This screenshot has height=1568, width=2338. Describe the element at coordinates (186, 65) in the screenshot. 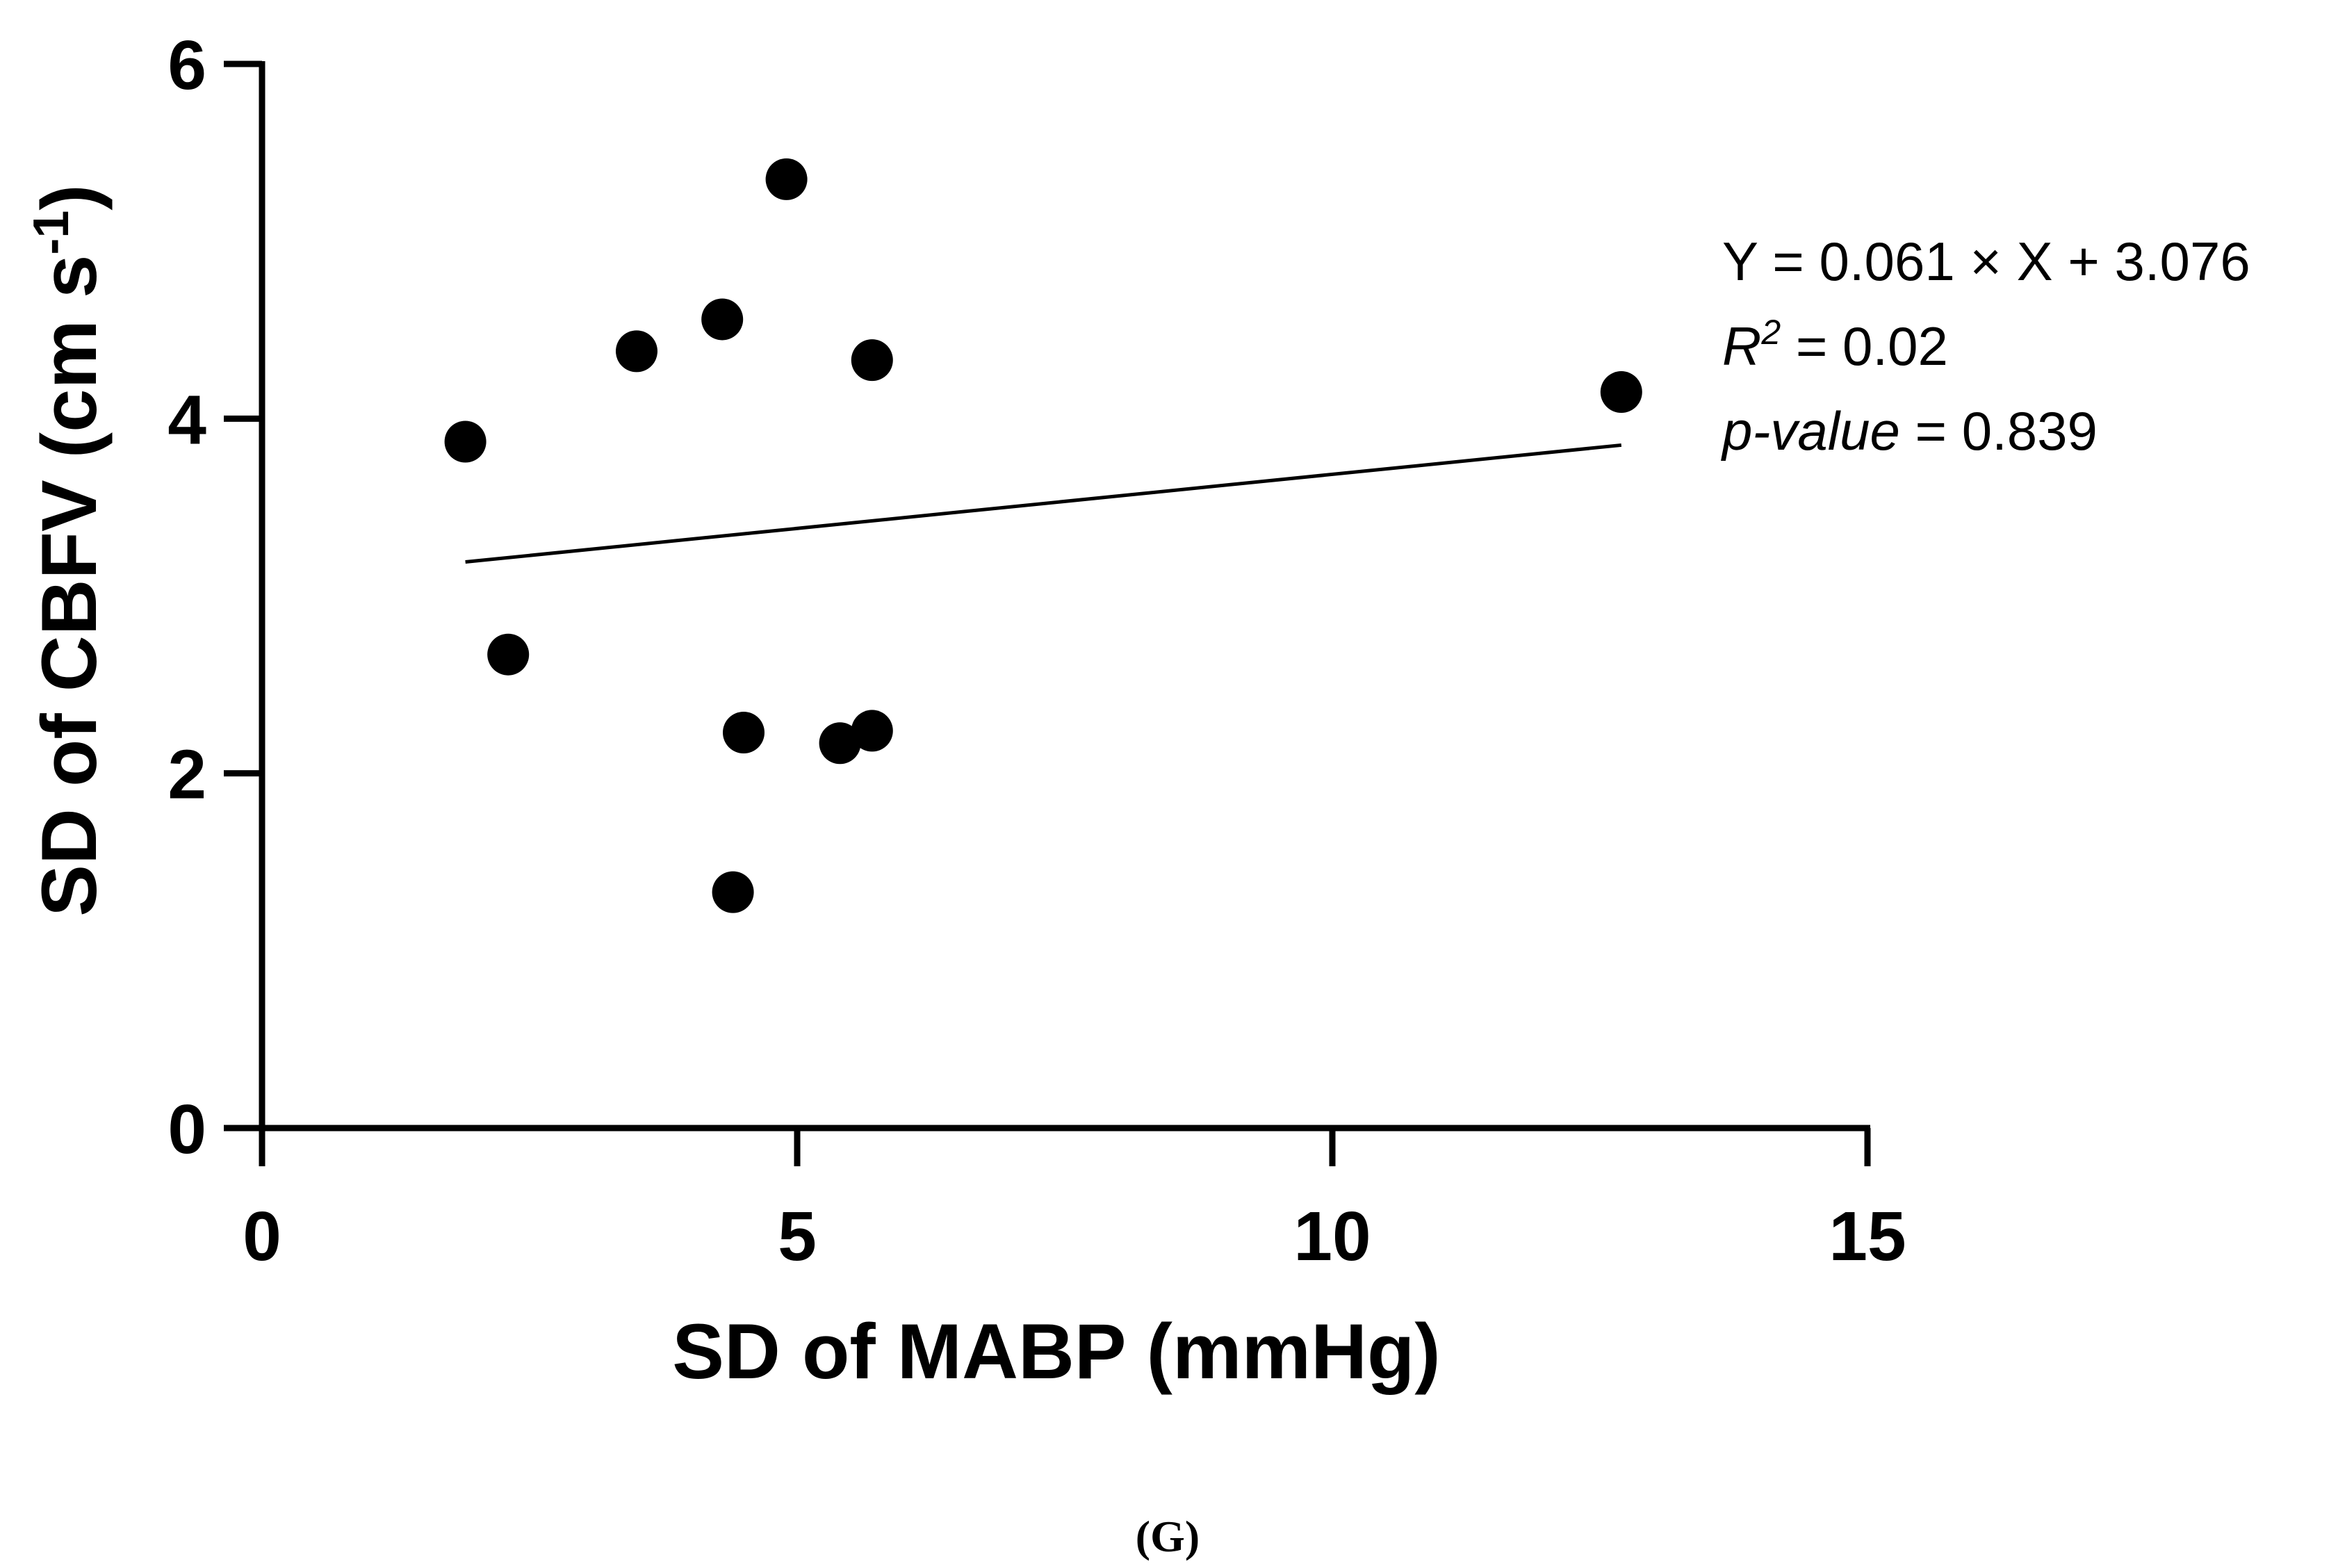

I see `y-tick-label: 6` at that location.